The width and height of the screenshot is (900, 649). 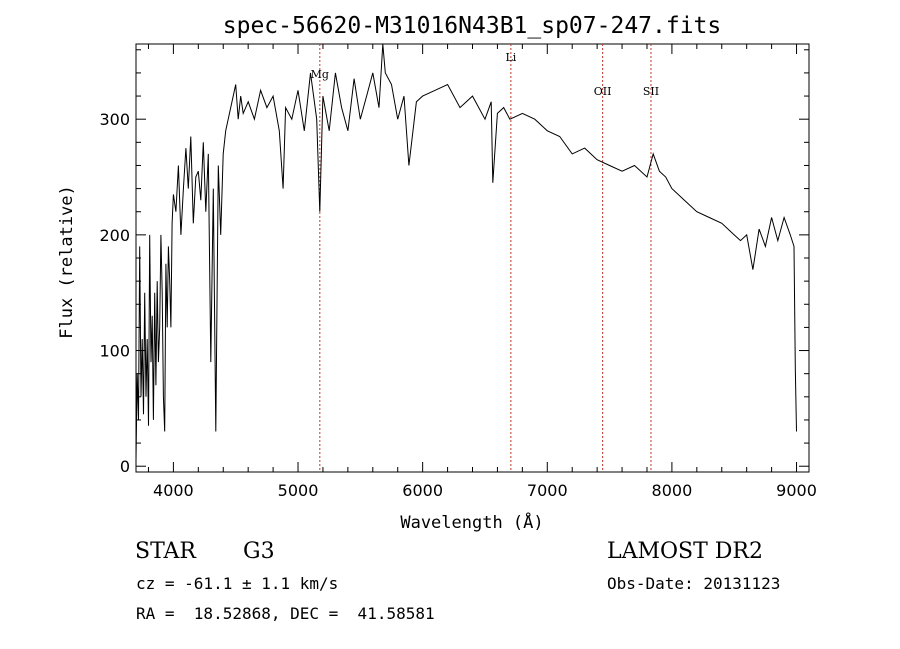 What do you see at coordinates (237, 583) in the screenshot?
I see `redshift-velocity: cz = -61.1 ± 1.1 km/s` at bounding box center [237, 583].